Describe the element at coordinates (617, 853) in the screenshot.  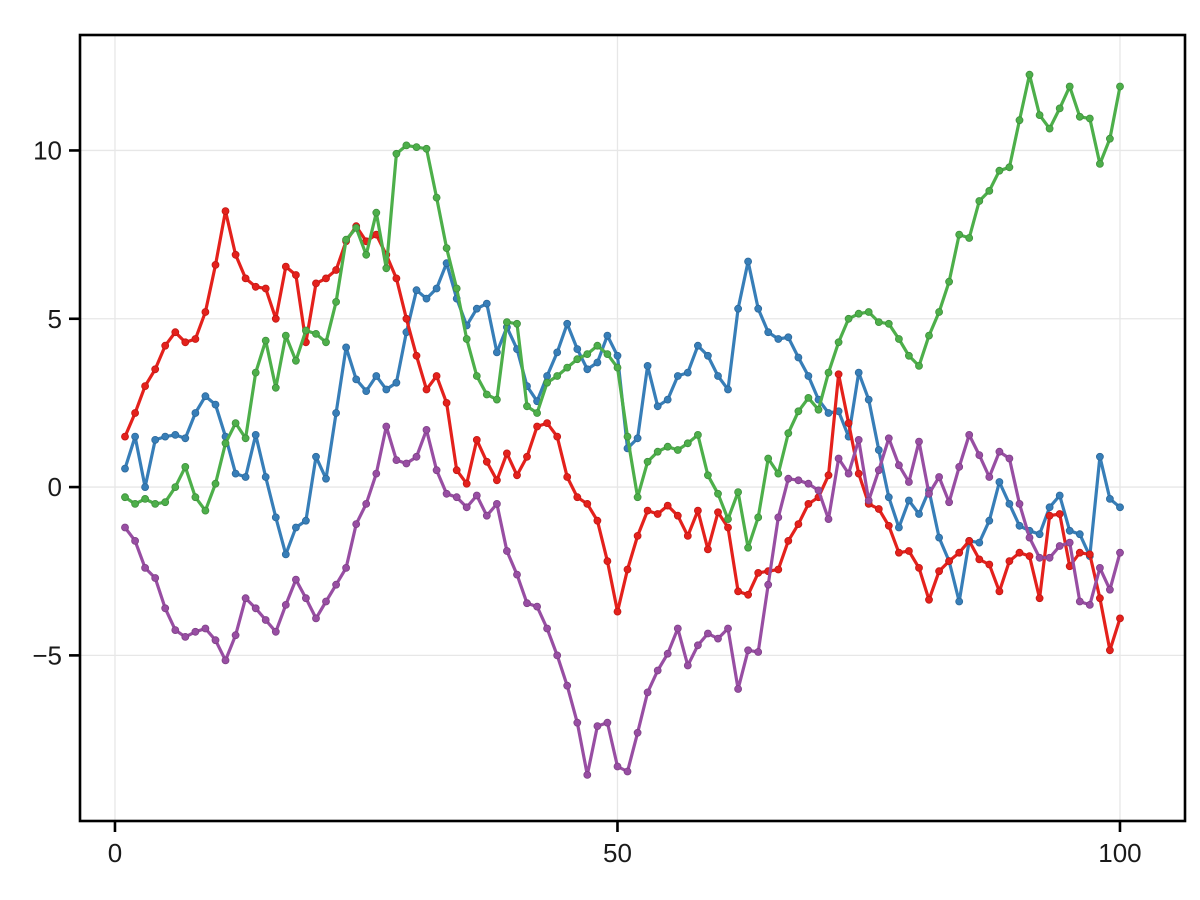
I see `x-tick-label: 50` at that location.